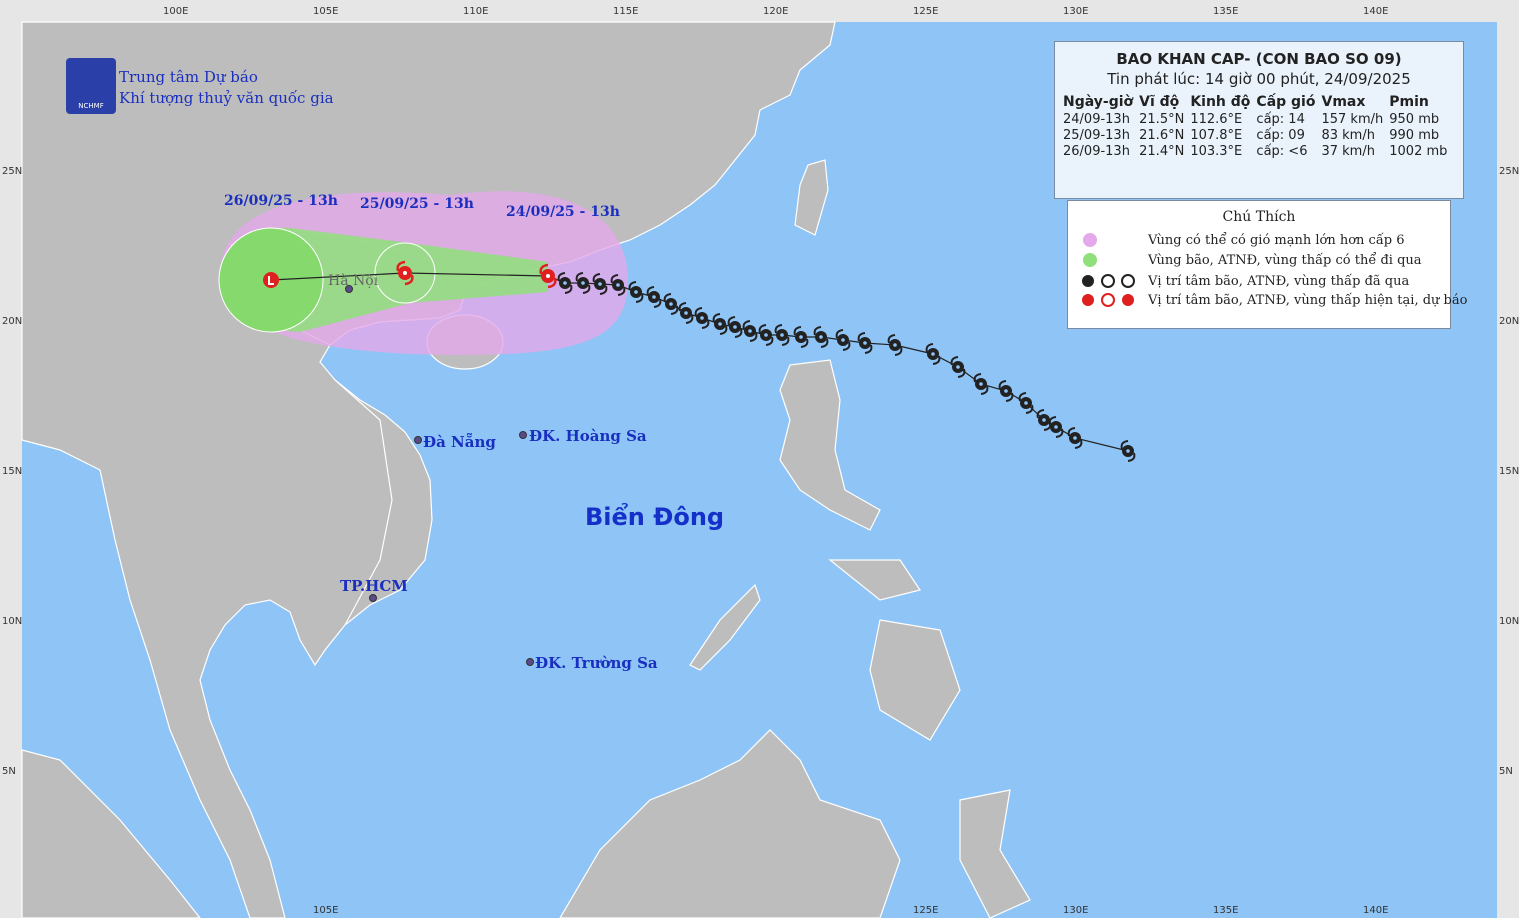  I want to click on logo-abbr: NCHMF, so click(91, 106).